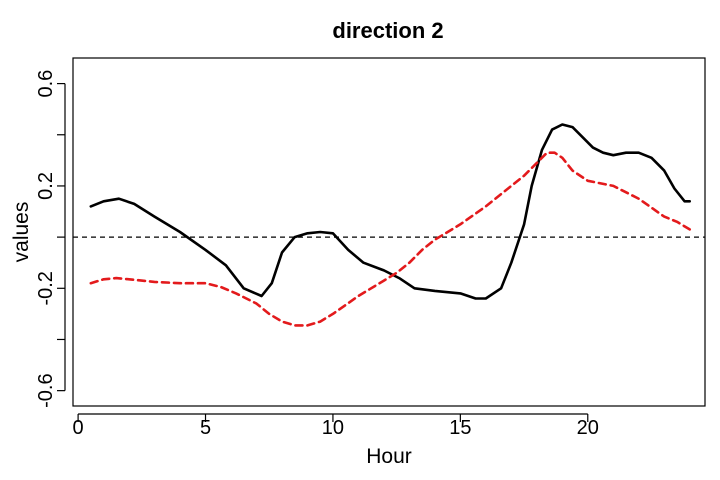 The height and width of the screenshot is (480, 720). What do you see at coordinates (588, 428) in the screenshot?
I see `x-tick-label: 20` at bounding box center [588, 428].